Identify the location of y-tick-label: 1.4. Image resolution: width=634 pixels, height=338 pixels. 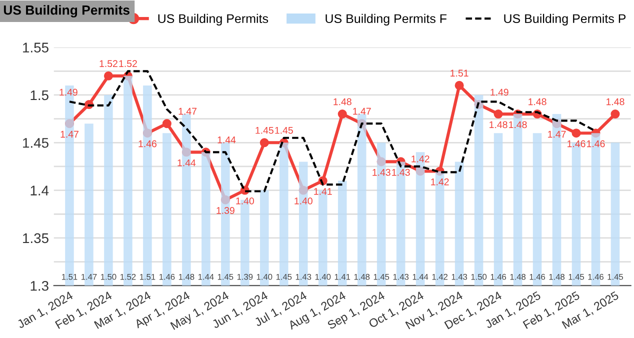
(39, 191).